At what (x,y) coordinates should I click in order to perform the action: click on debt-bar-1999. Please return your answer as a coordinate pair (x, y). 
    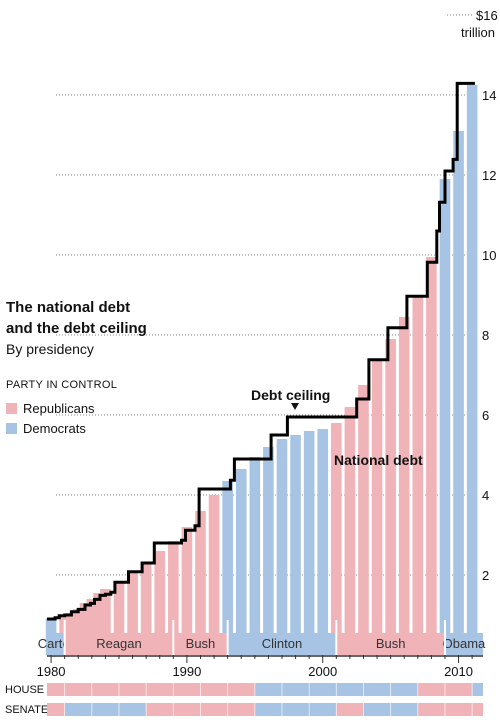
    Looking at the image, I should click on (309, 543).